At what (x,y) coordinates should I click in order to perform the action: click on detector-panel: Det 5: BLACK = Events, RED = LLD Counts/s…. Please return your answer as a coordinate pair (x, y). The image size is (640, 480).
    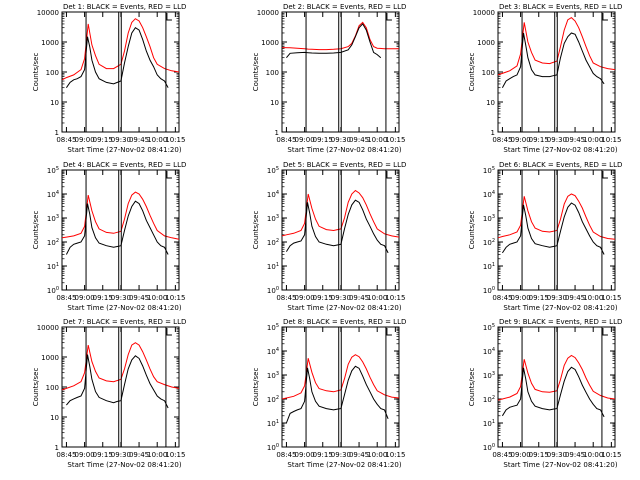
    Looking at the image, I should click on (329, 236).